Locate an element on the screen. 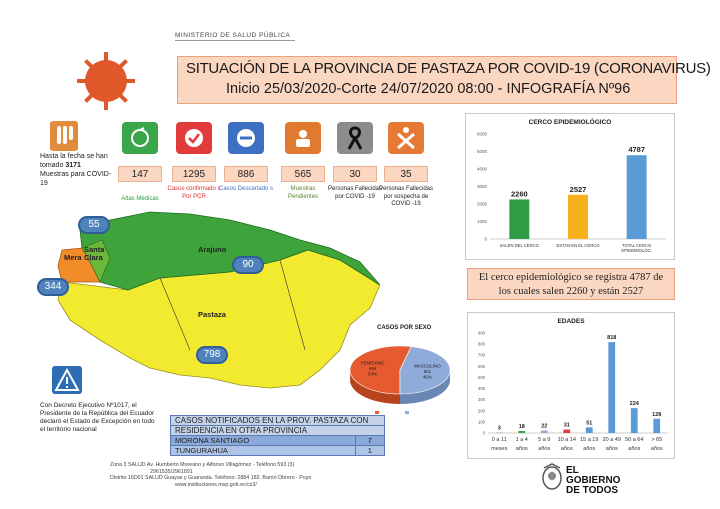 The image size is (720, 509). footer-link: www.instituciones.msp.gob.ec/cz3/ is located at coordinates (216, 484).